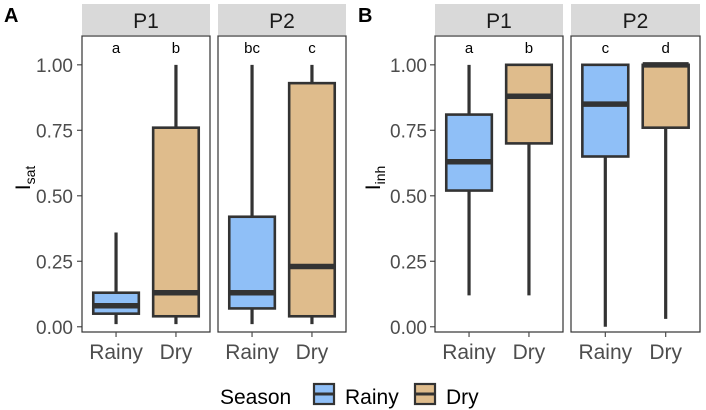 The height and width of the screenshot is (410, 706). I want to click on y-axis-title-b: Iinh, so click(375, 178).